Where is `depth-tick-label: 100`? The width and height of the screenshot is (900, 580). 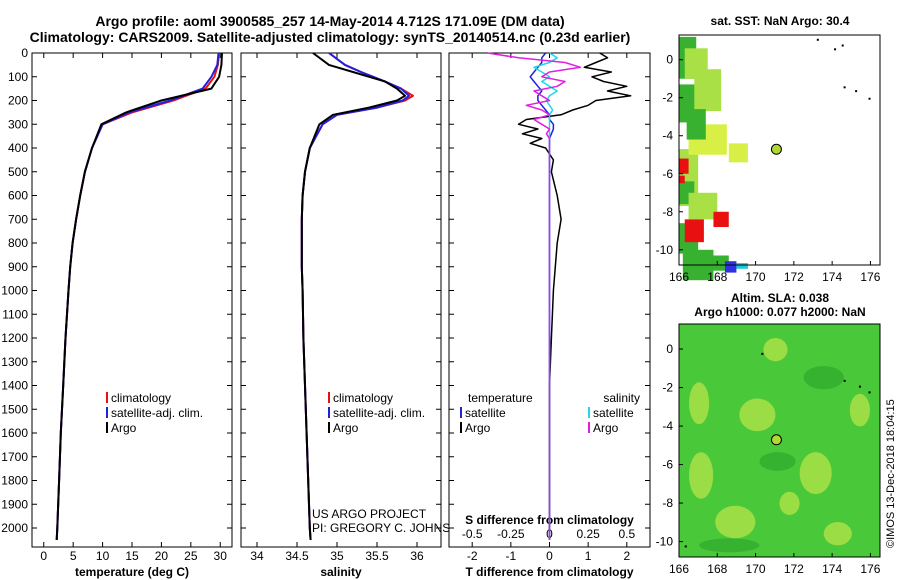 depth-tick-label: 100 is located at coordinates (18, 77).